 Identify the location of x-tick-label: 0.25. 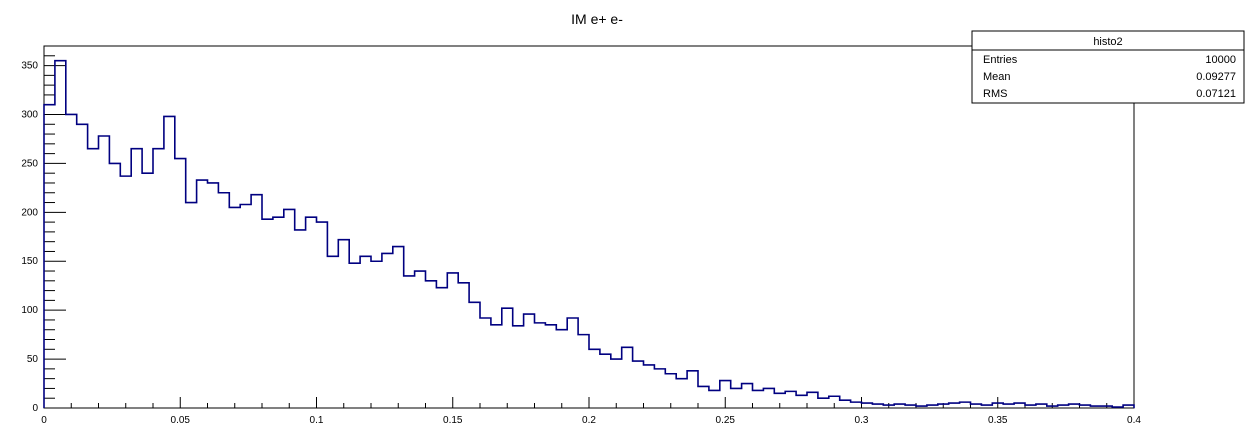
(726, 420).